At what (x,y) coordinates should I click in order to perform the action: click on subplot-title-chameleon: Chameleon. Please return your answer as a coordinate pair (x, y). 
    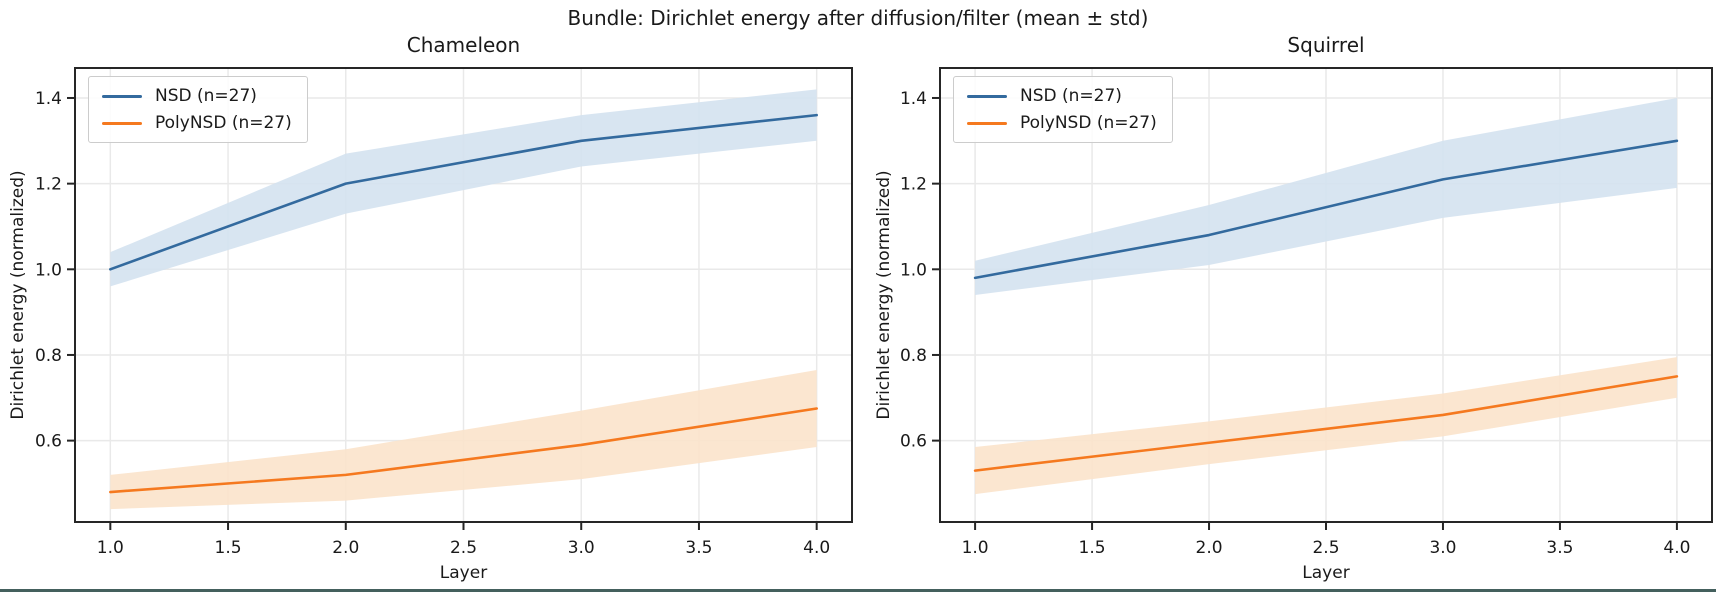
    Looking at the image, I should click on (463, 45).